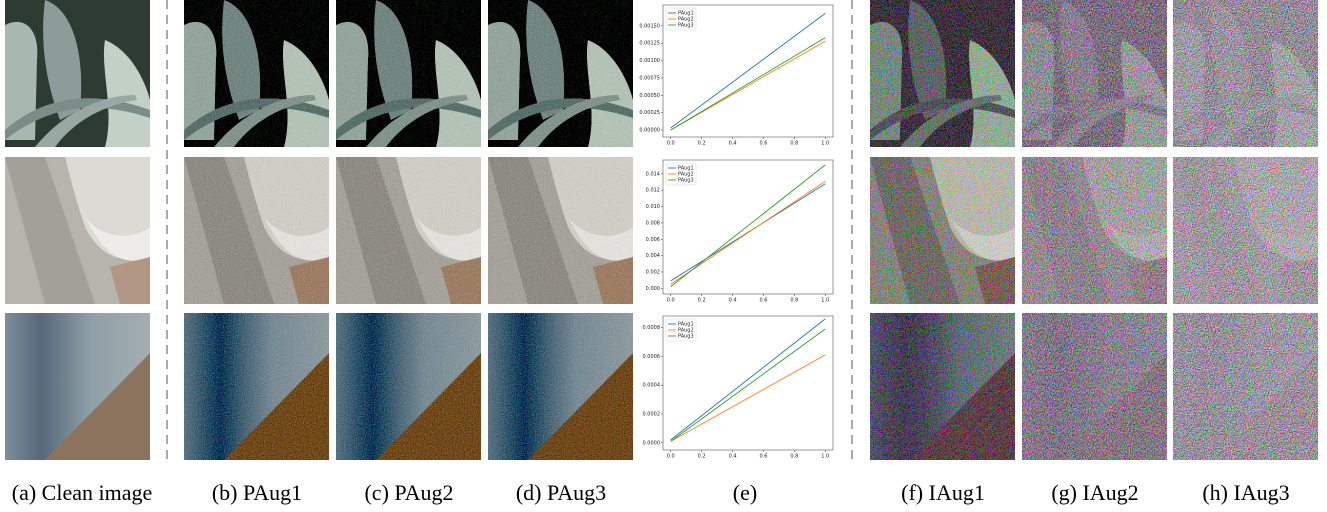  What do you see at coordinates (652, 386) in the screenshot?
I see `y-tick-label: 0.0004` at bounding box center [652, 386].